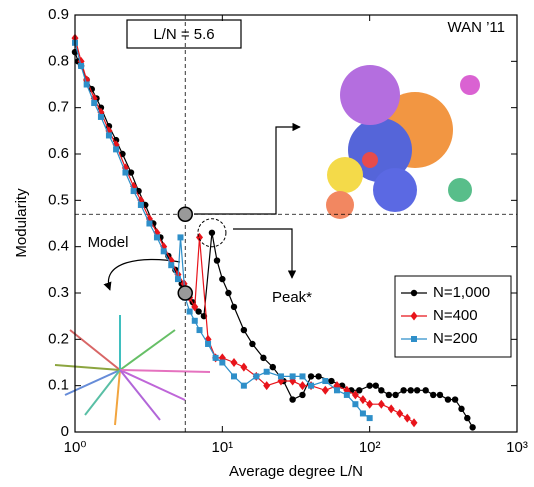 The image size is (534, 487). Describe the element at coordinates (75, 447) in the screenshot. I see `x-tick-label: 10⁰` at that location.